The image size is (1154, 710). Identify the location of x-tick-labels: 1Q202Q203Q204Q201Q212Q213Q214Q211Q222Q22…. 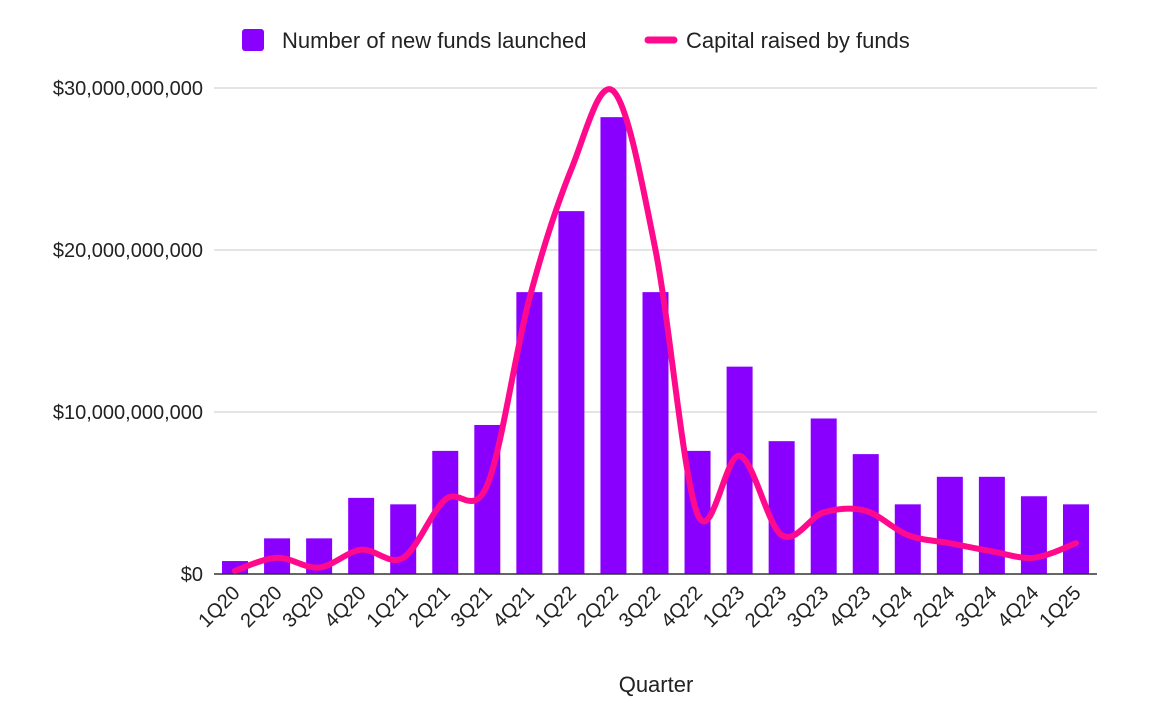
(639, 607).